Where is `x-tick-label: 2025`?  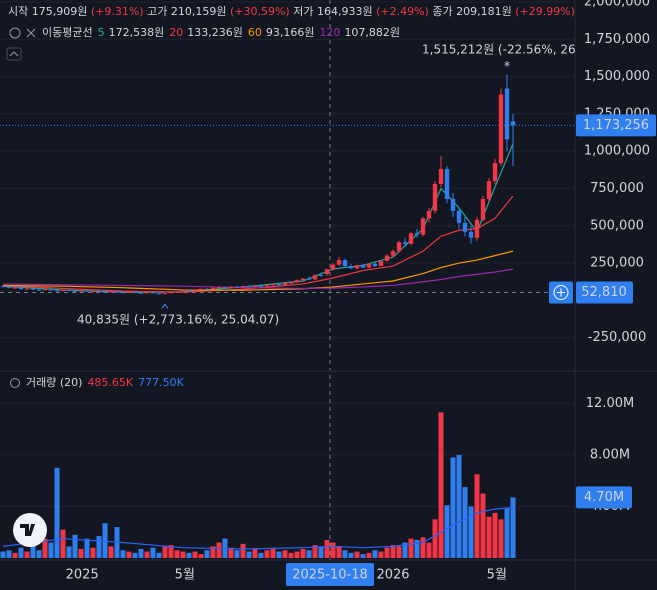 x-tick-label: 2025 is located at coordinates (82, 575).